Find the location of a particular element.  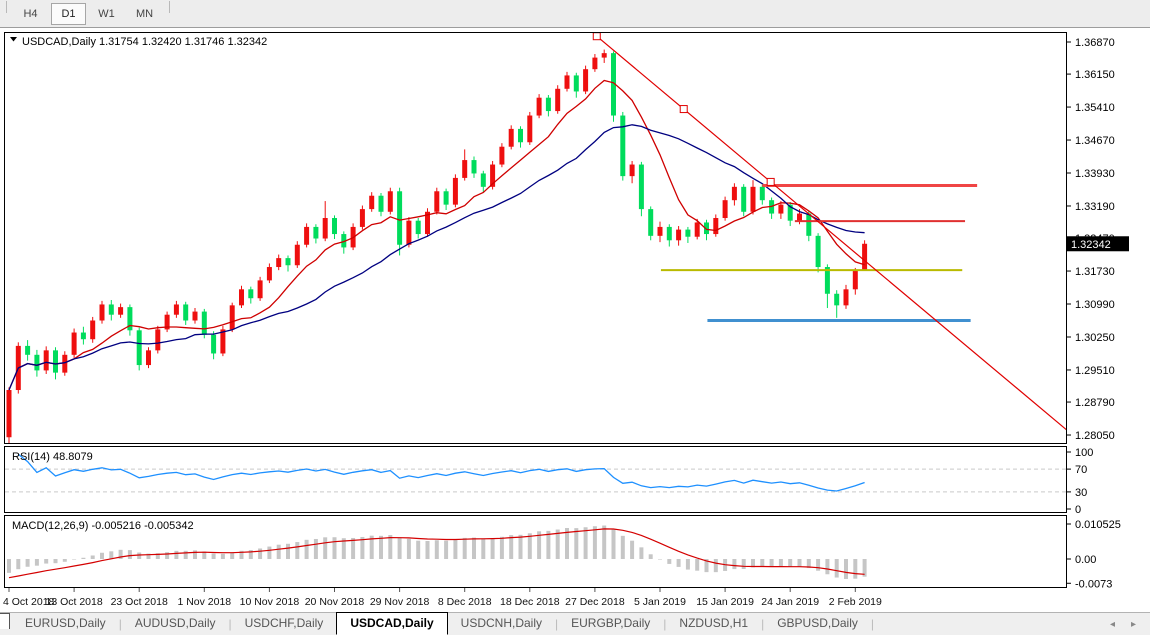

svg-text: 18 Dec 2018 is located at coordinates (530, 602).